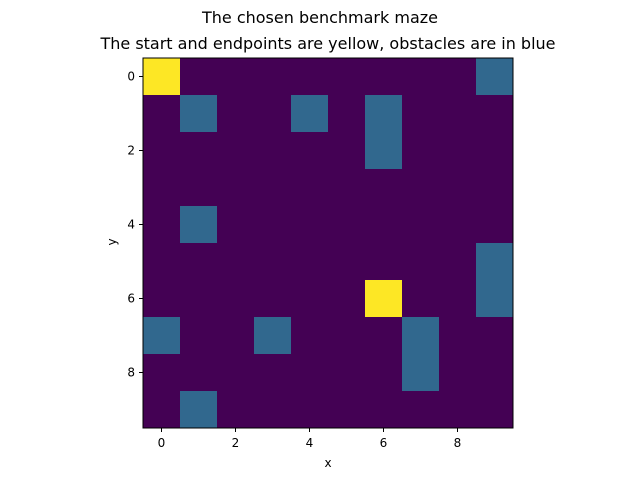 The height and width of the screenshot is (480, 640). Describe the element at coordinates (458, 443) in the screenshot. I see `x-tick-label: 8` at that location.